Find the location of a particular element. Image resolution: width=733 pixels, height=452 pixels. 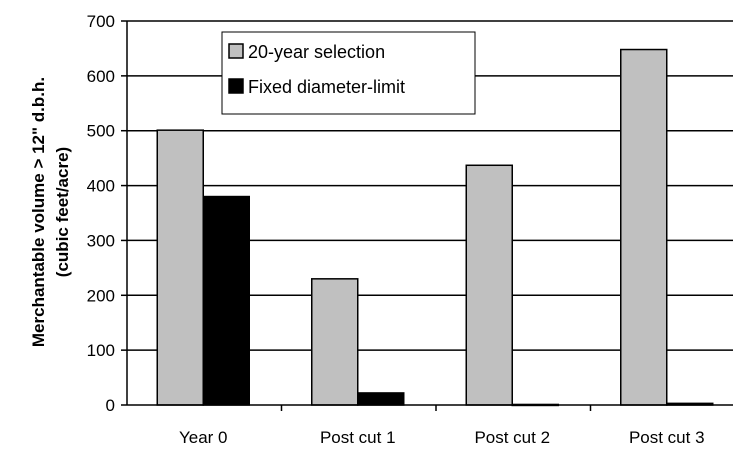

legend-box is located at coordinates (348, 73).